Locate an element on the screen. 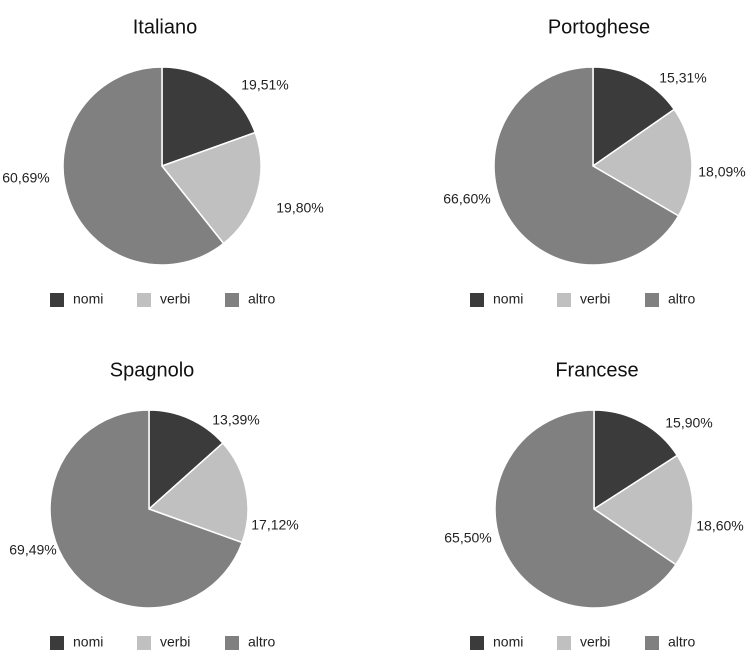 The height and width of the screenshot is (650, 751). data-label-nomi: 13,39% is located at coordinates (235, 420).